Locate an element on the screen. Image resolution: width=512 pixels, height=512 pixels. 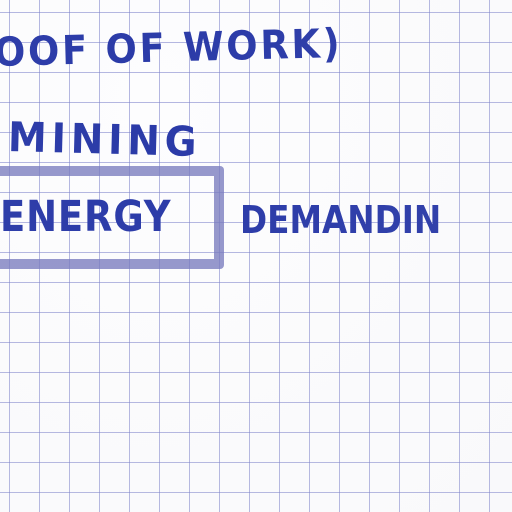
highlight-box is located at coordinates (112, 217).